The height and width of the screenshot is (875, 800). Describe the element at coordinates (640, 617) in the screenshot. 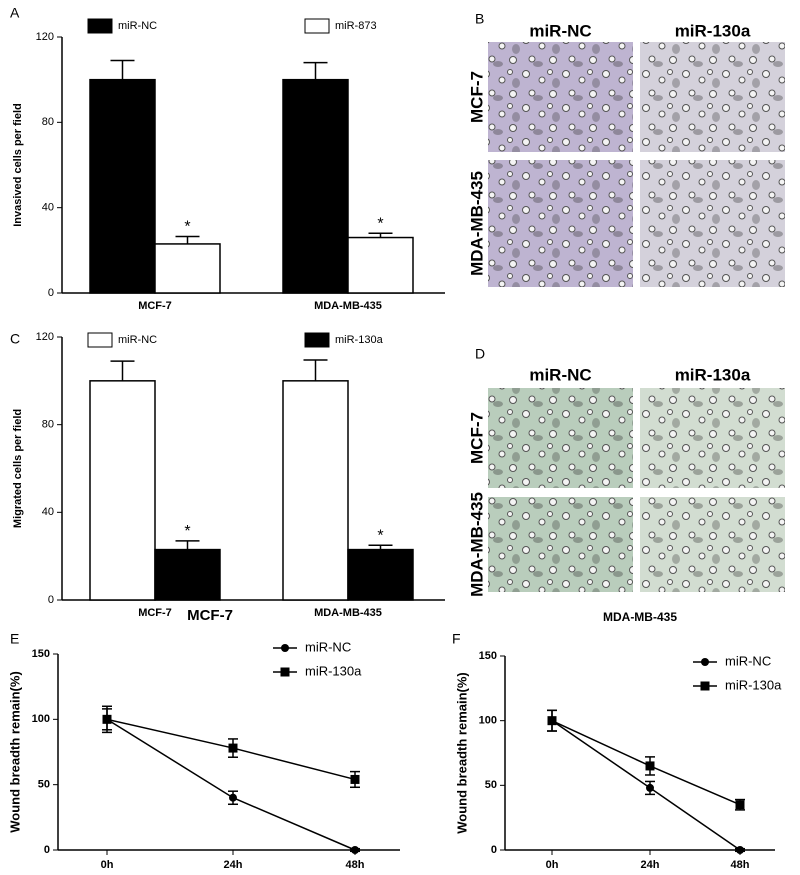

I see `chart-title: MDA-MB-435` at that location.